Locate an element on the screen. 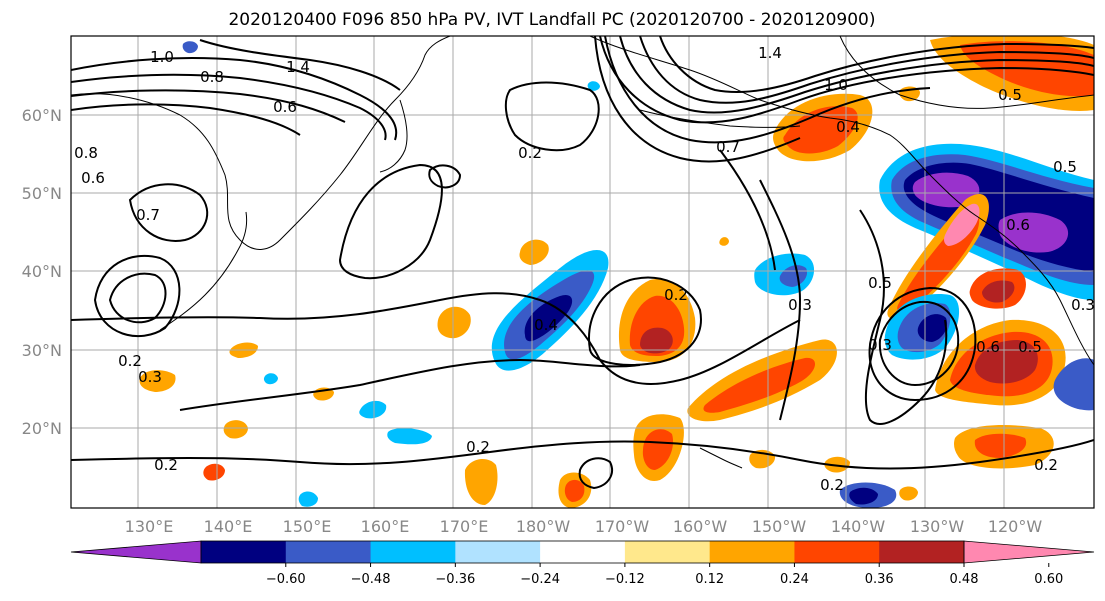 The height and width of the screenshot is (601, 1105). lon-label: 180°W is located at coordinates (543, 526).